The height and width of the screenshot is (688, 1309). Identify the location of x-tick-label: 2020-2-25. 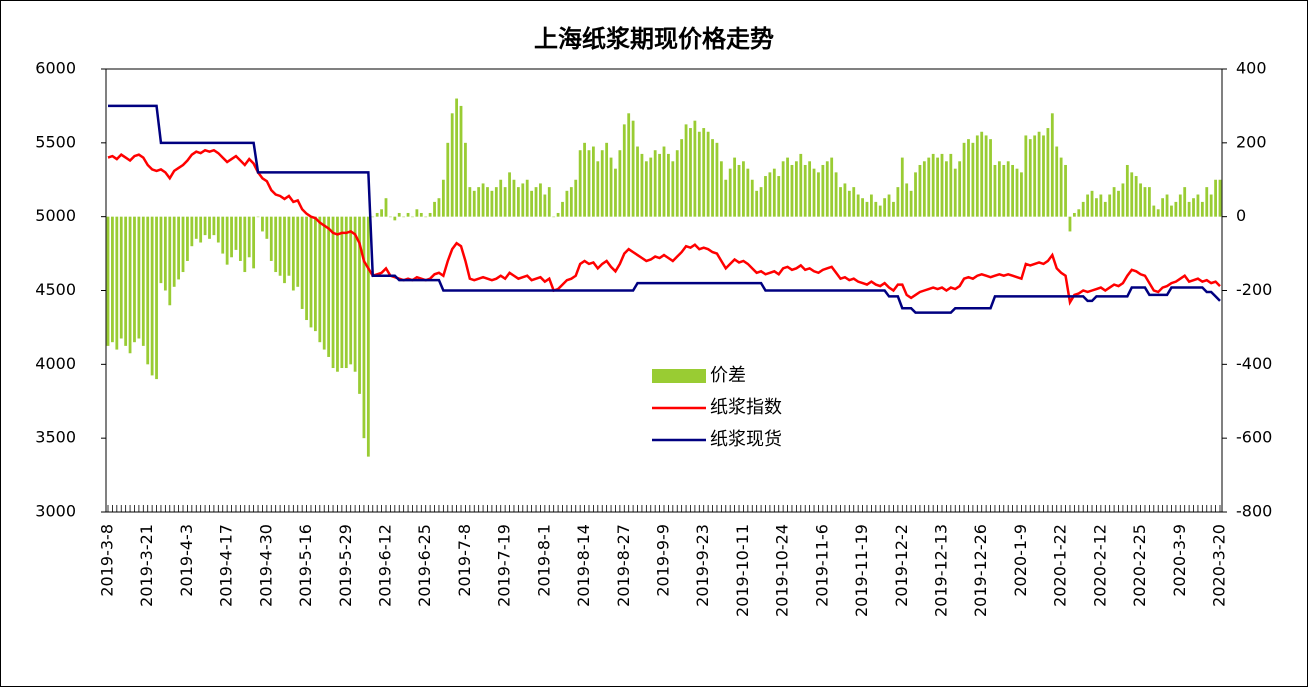
(1139, 565).